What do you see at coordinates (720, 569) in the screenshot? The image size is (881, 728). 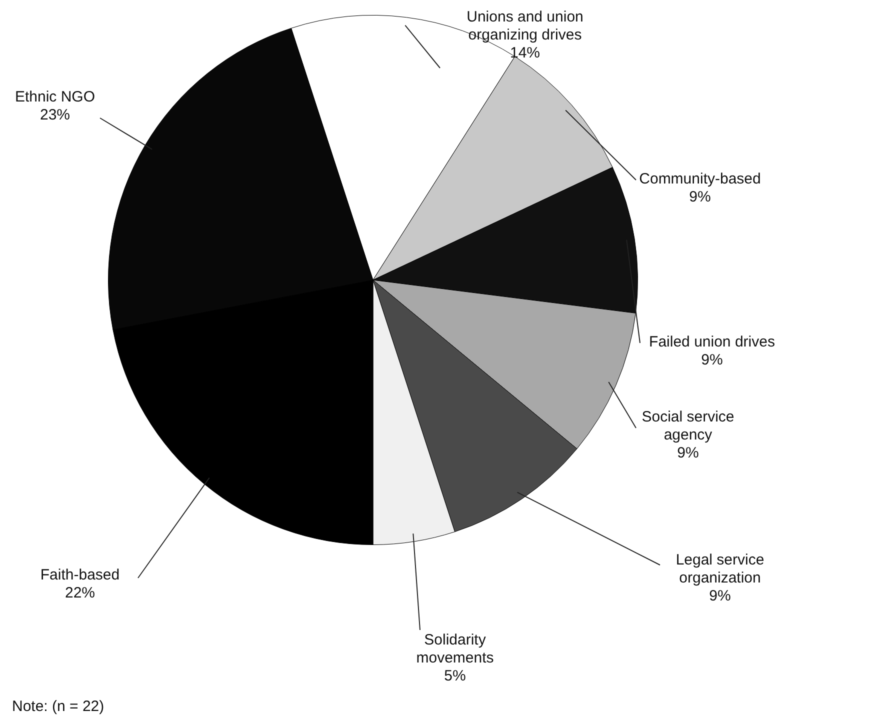 I see `slice-label: Legal service organization` at bounding box center [720, 569].